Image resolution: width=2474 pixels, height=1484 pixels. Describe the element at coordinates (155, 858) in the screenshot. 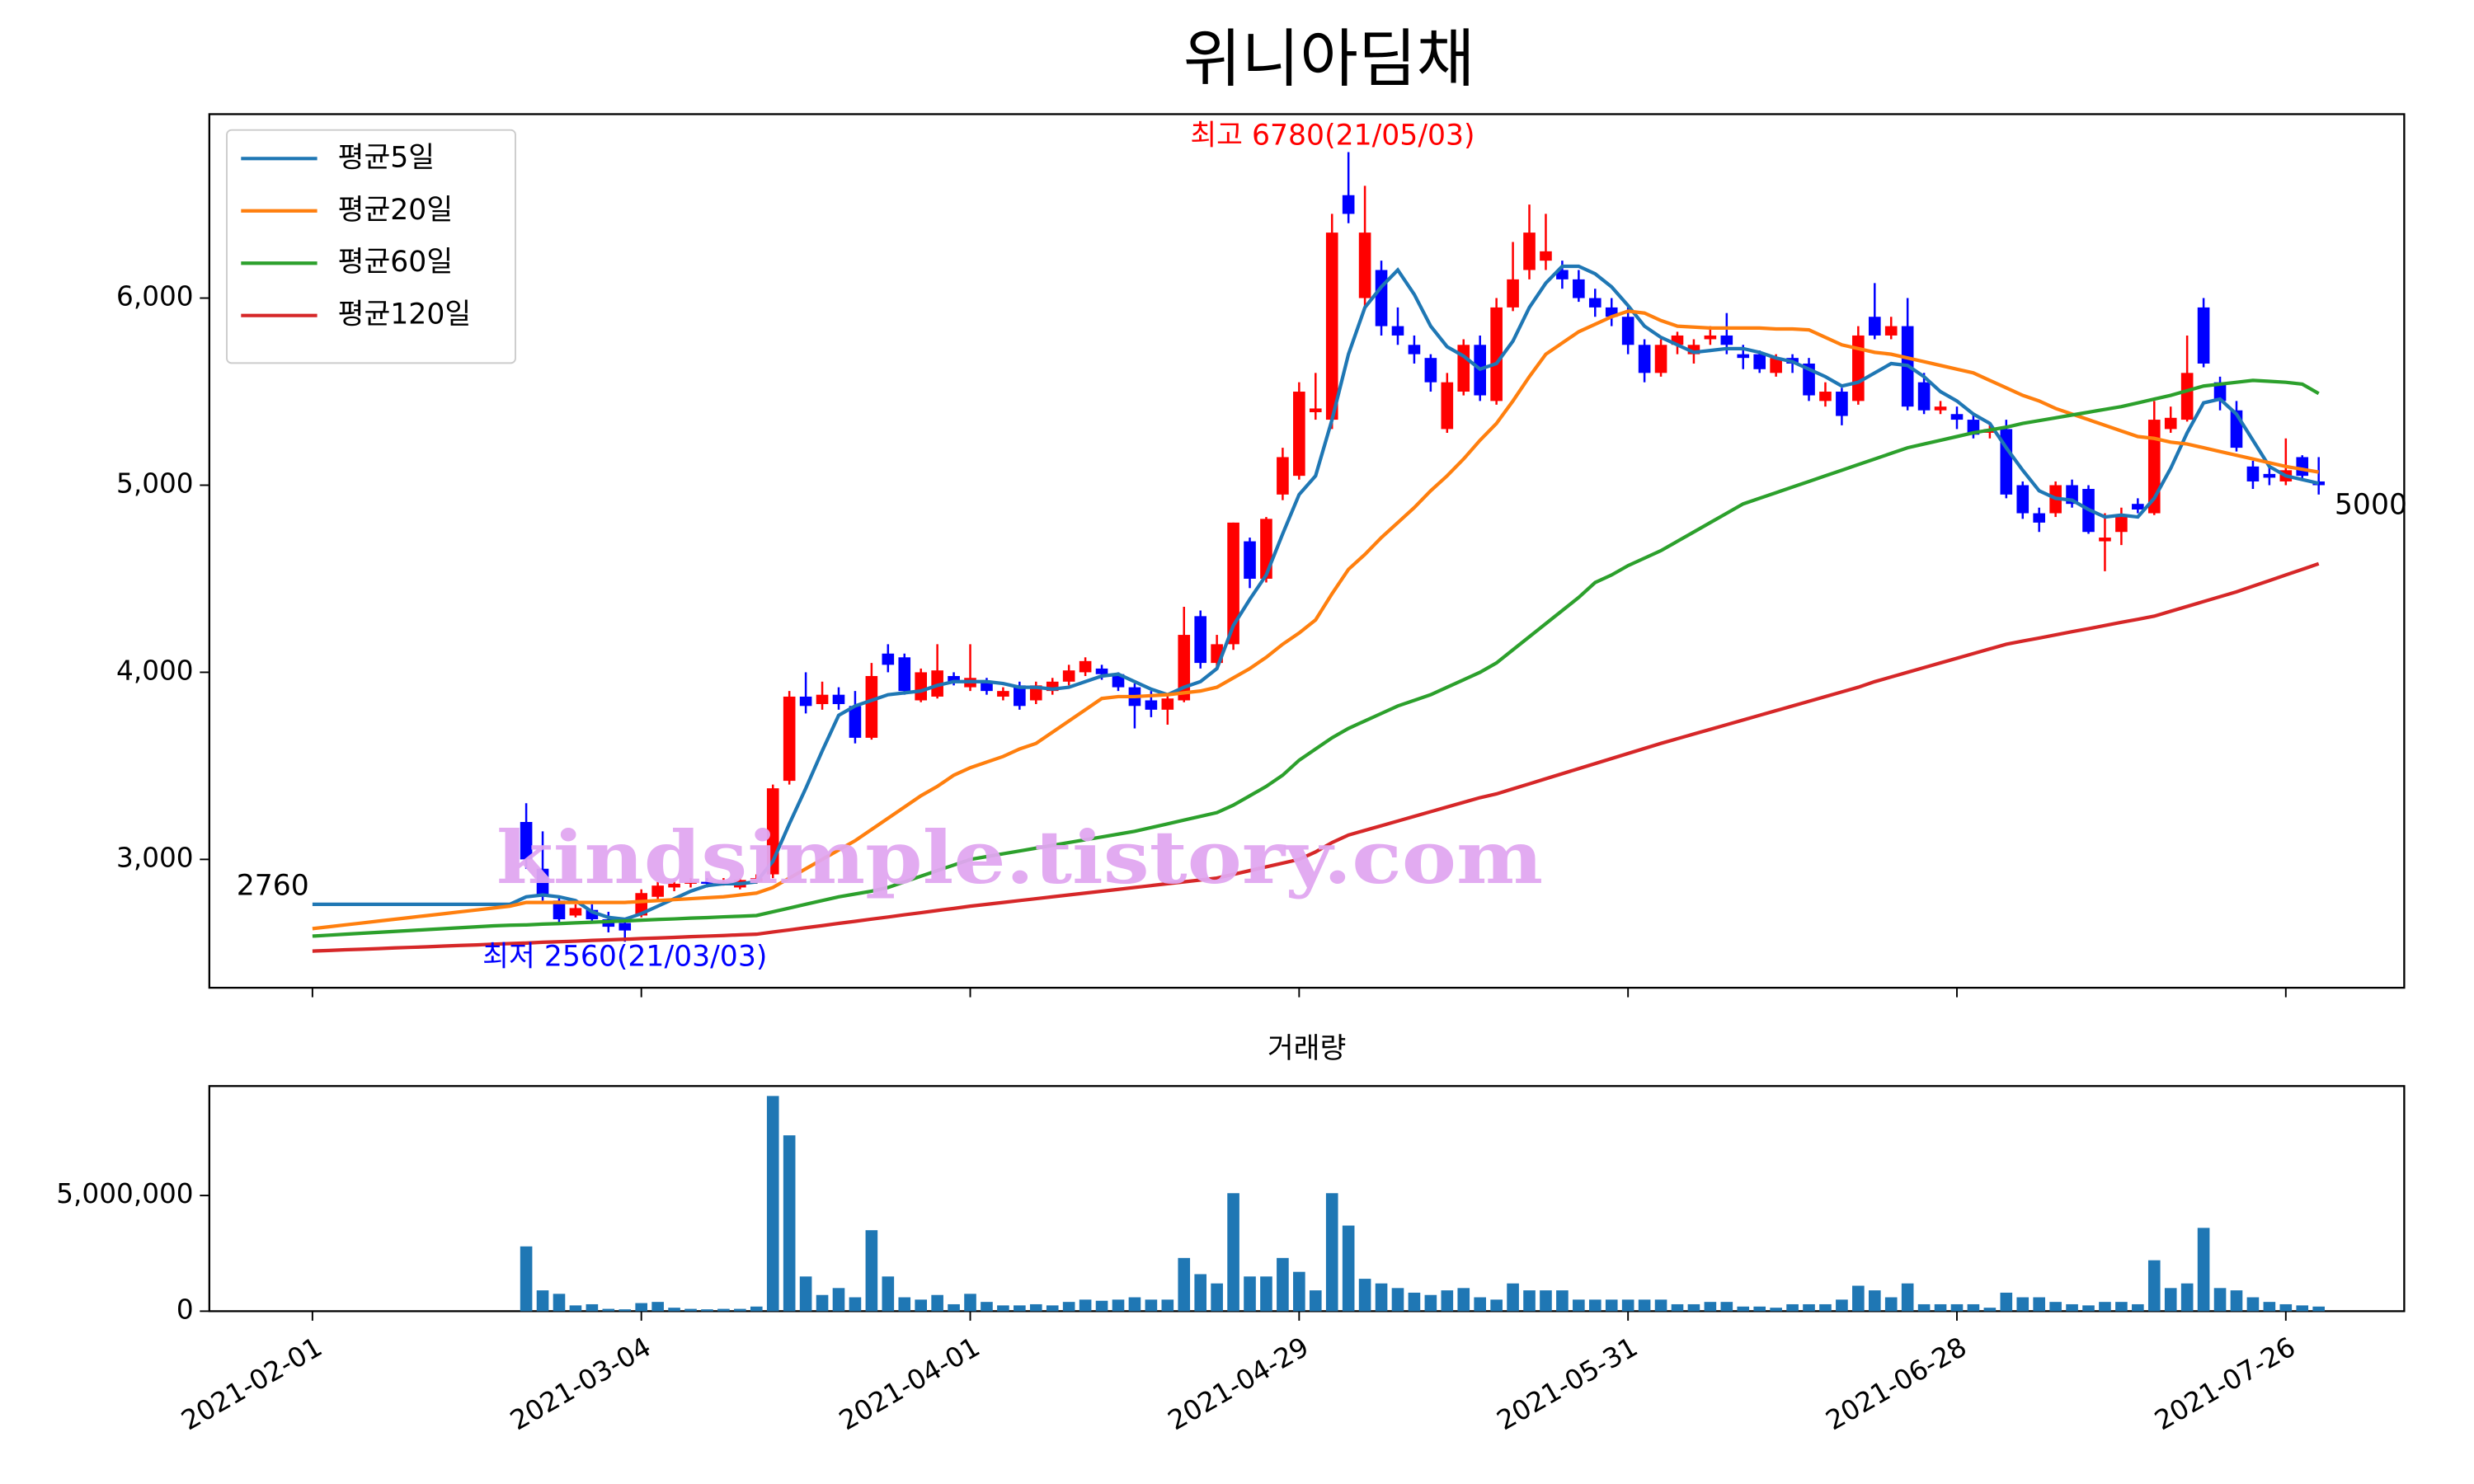

I see `y-tick-label: 3,000` at that location.